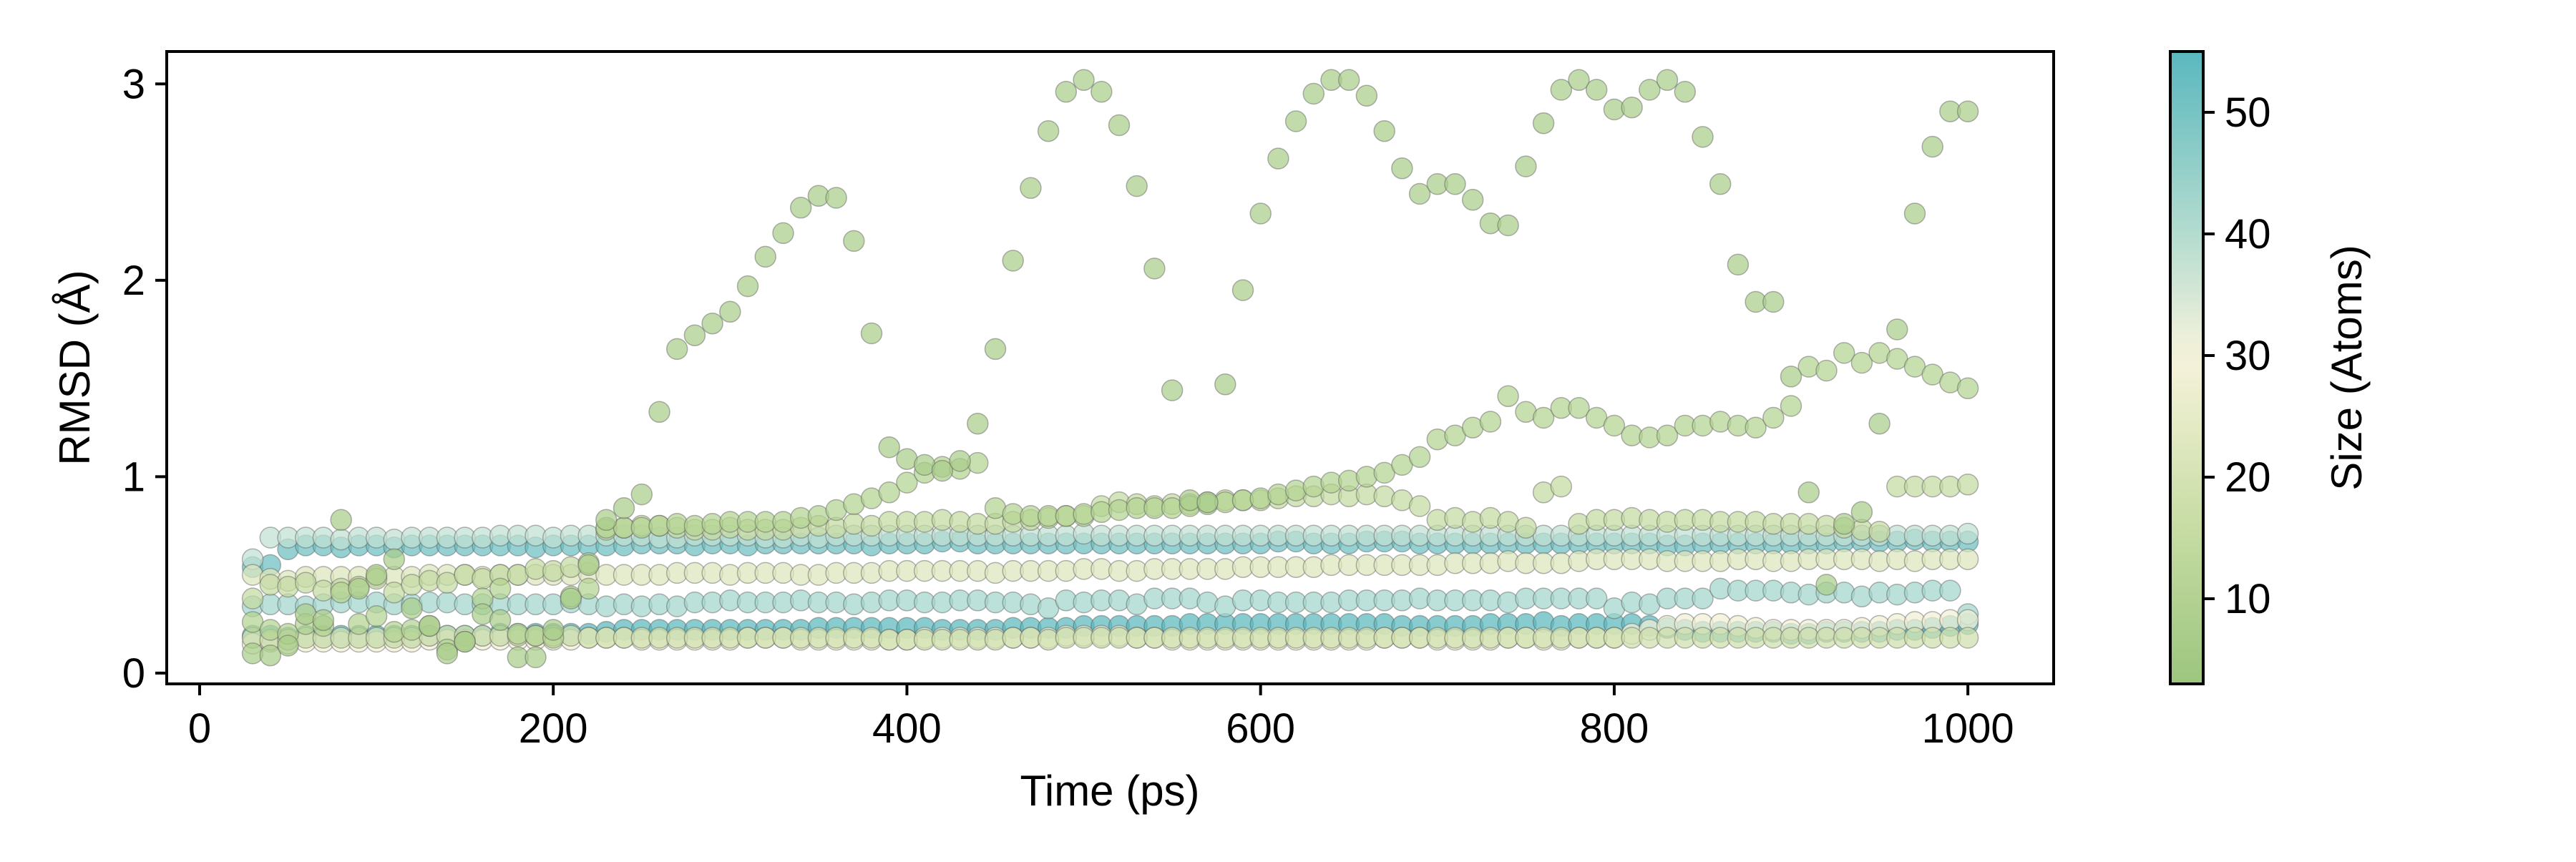 The width and height of the screenshot is (2576, 862). I want to click on x-tick-label: 0, so click(199, 728).